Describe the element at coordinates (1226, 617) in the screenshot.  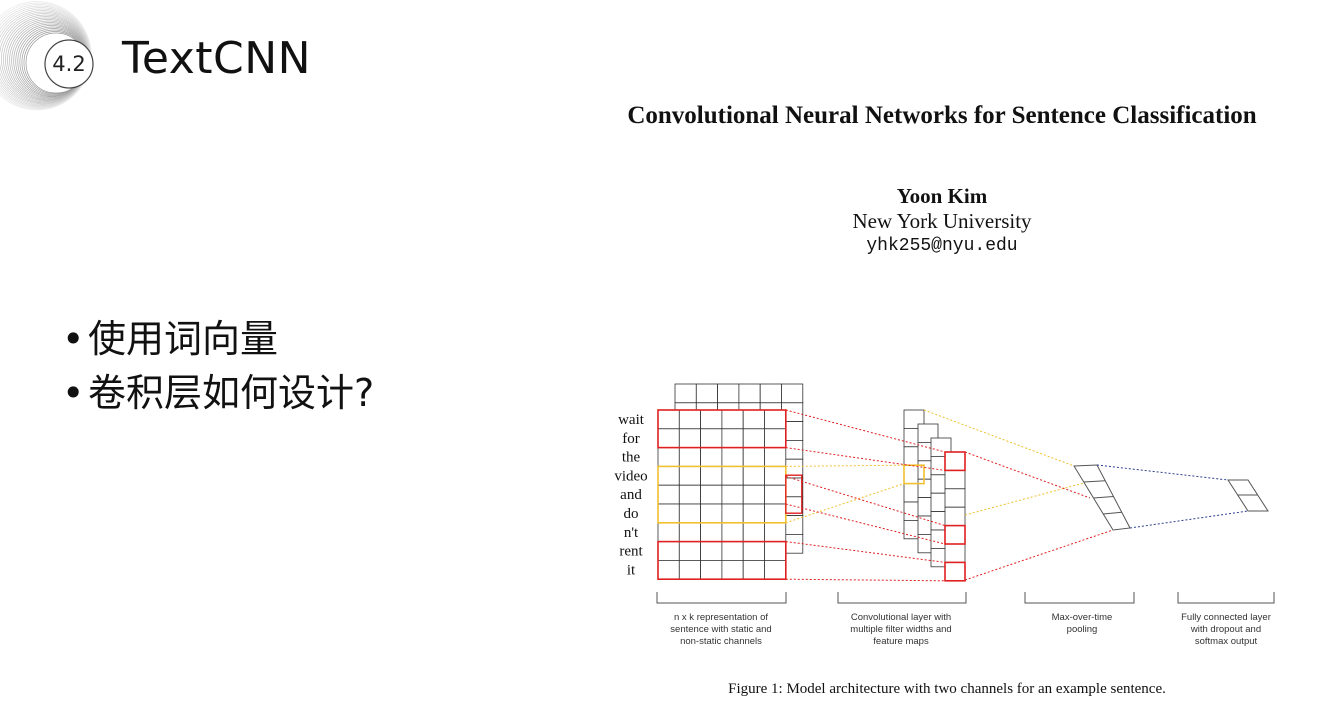
I see `stage-label: Fully connected layer` at that location.